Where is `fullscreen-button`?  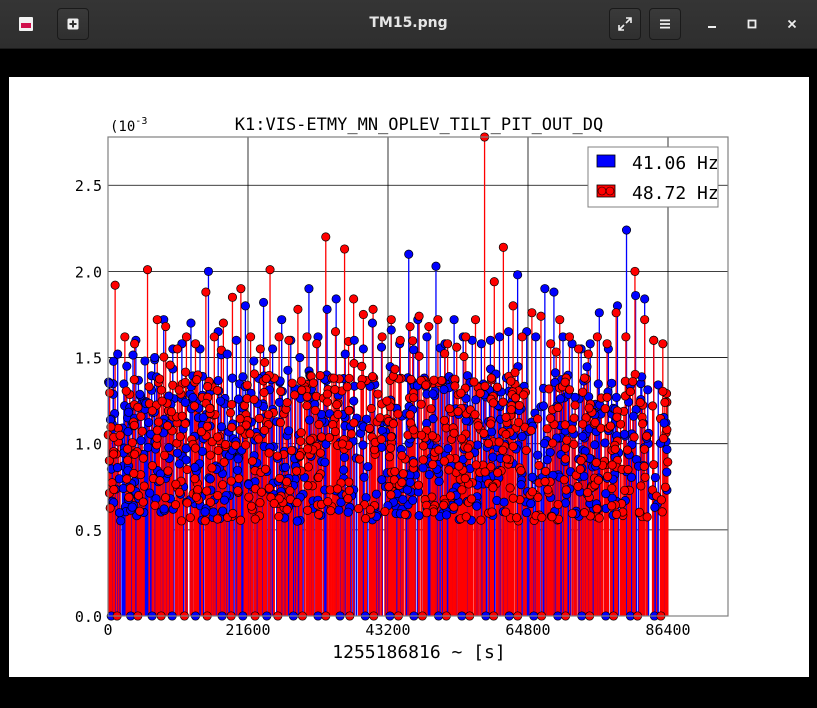
fullscreen-button is located at coordinates (625, 24).